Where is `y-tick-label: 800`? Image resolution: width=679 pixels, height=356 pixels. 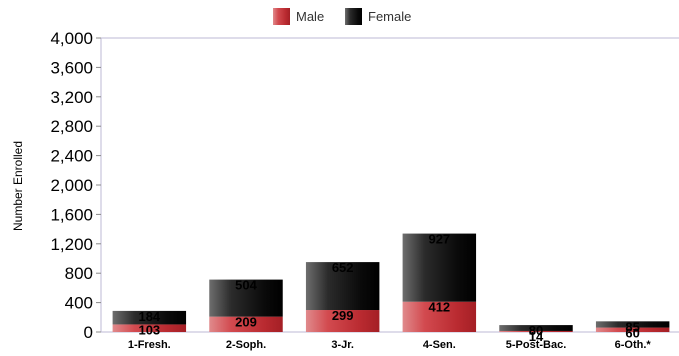
y-tick-label: 800 is located at coordinates (79, 273).